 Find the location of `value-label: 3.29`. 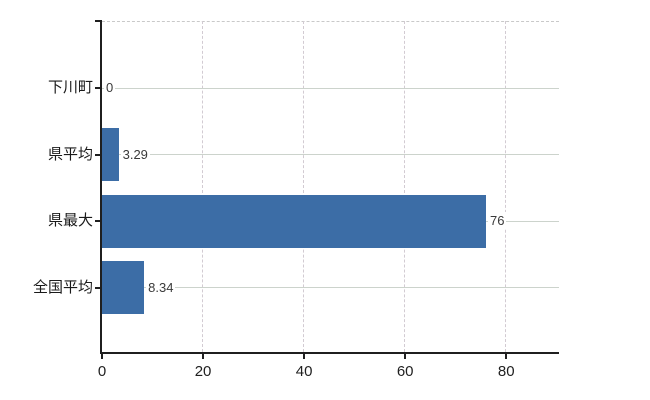

value-label: 3.29 is located at coordinates (135, 154).